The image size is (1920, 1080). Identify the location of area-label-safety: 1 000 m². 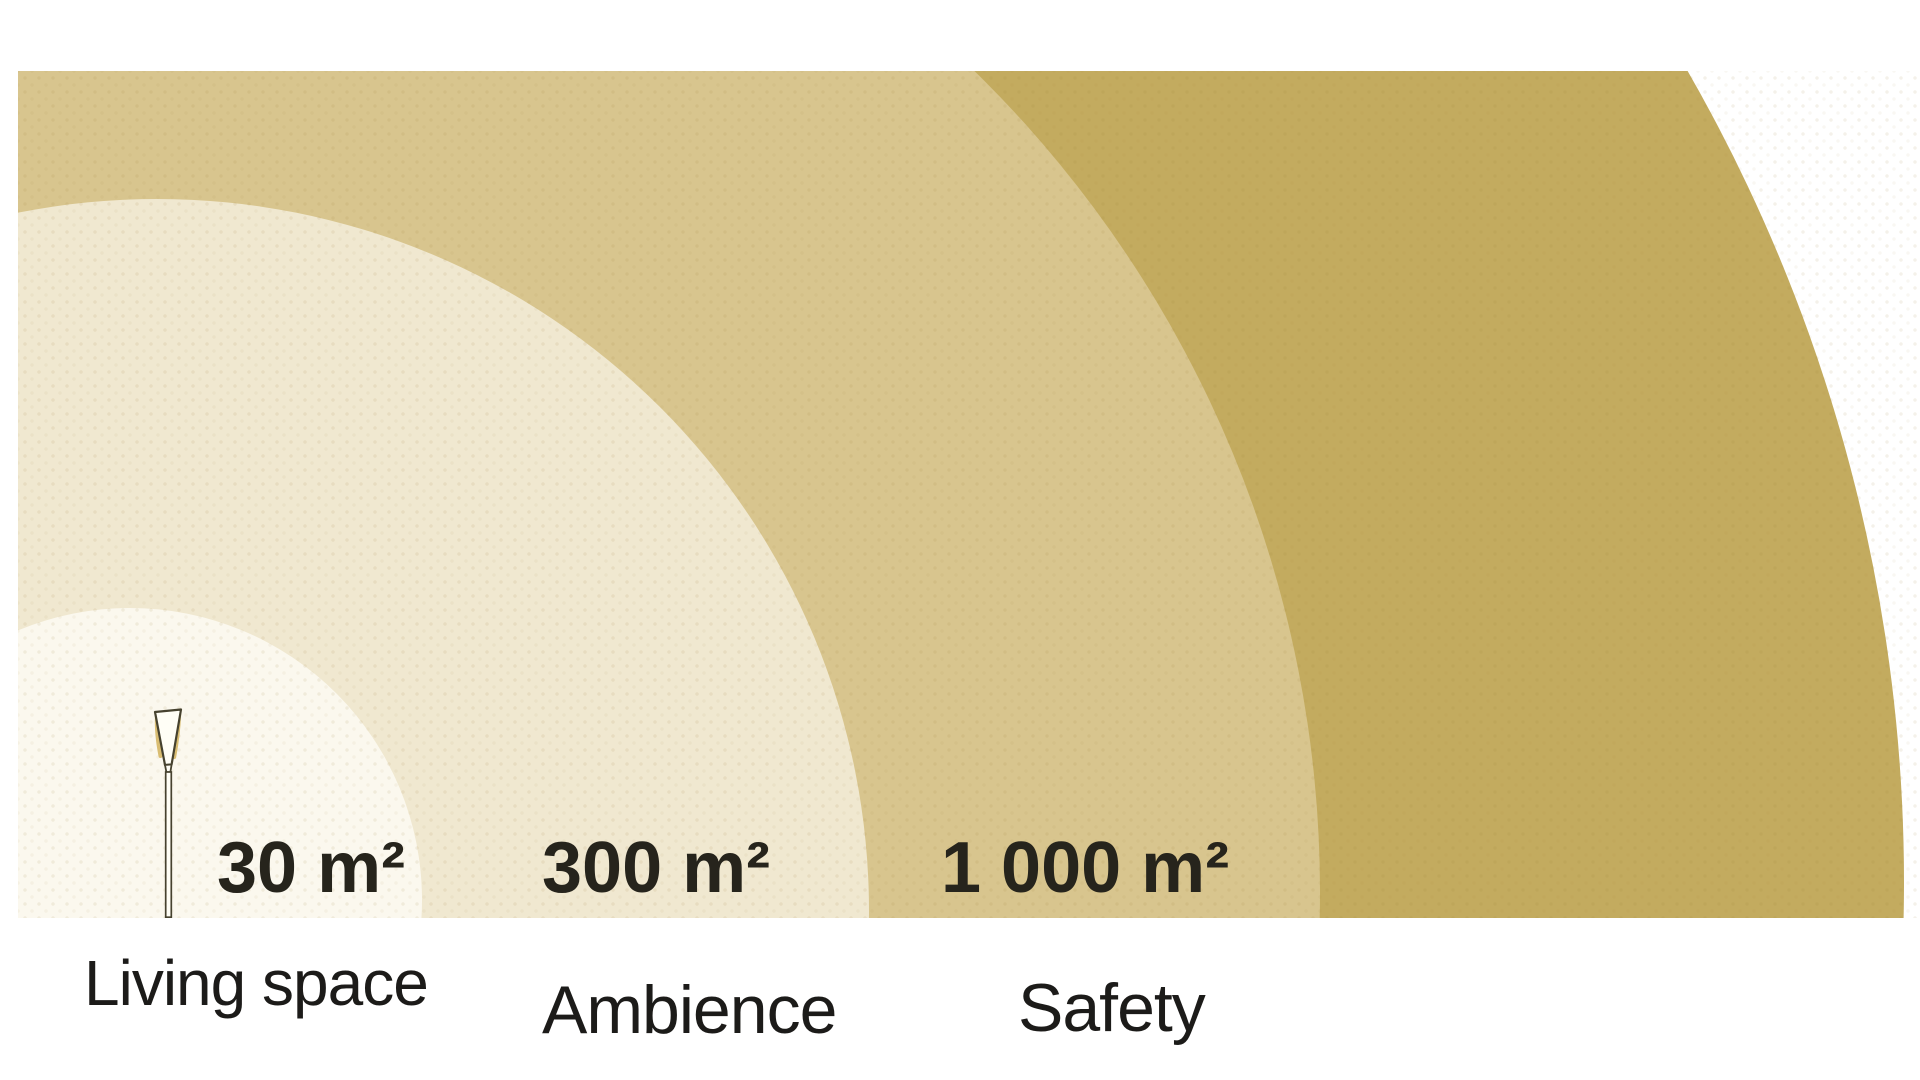
(1085, 868).